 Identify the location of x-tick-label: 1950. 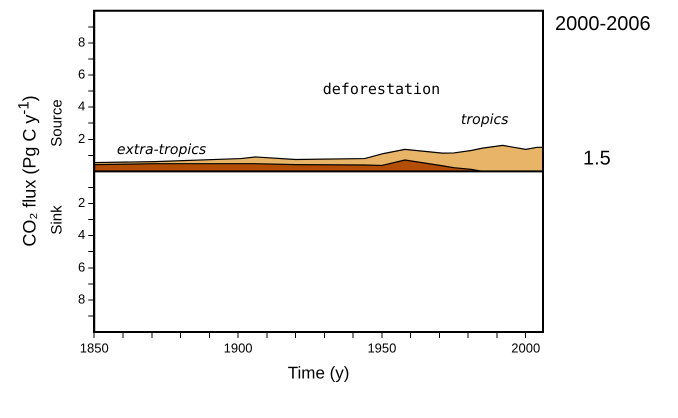
(381, 348).